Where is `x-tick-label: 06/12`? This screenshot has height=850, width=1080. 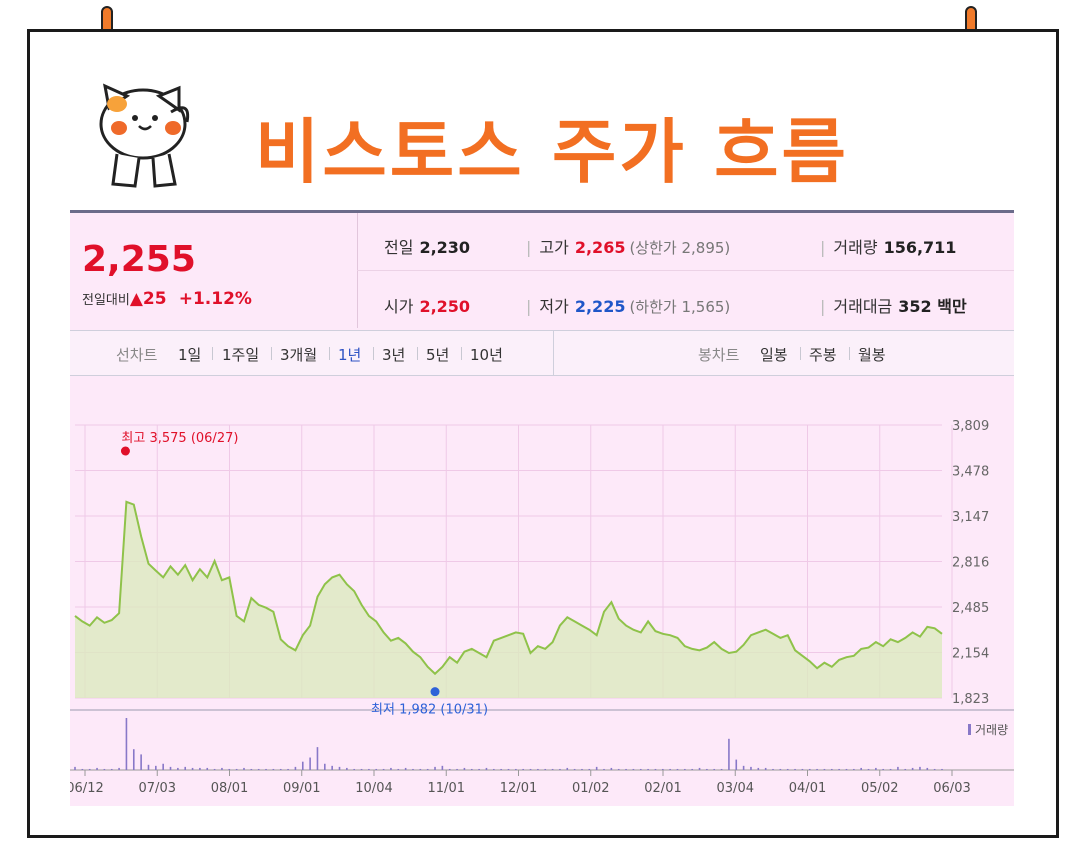 x-tick-label: 06/12 is located at coordinates (87, 788).